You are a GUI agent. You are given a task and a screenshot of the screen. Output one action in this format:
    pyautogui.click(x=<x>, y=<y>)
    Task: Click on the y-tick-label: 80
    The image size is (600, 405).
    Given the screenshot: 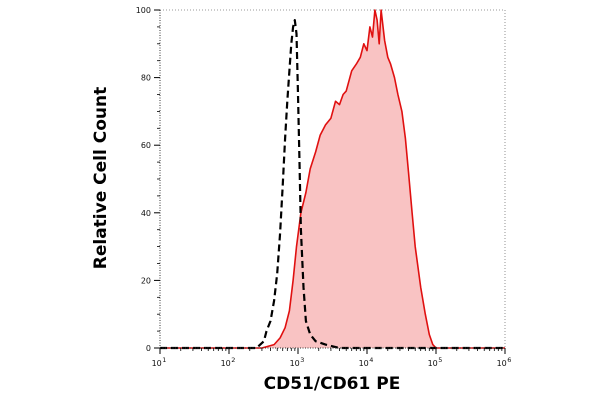 What is the action you would take?
    pyautogui.click(x=146, y=78)
    